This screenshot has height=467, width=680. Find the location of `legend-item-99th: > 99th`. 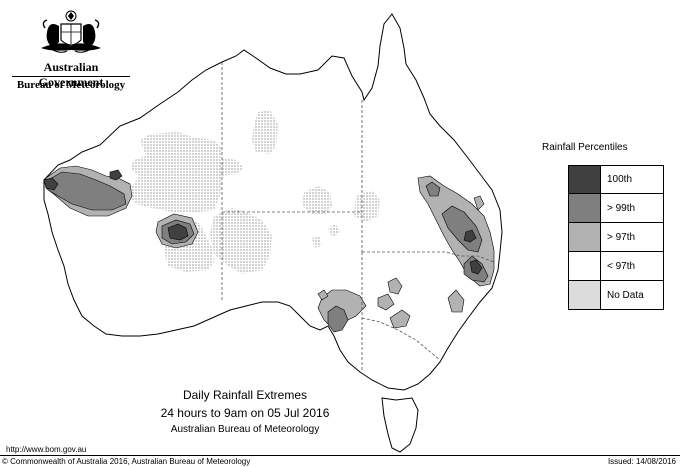

legend-item-99th: > 99th is located at coordinates (616, 208).